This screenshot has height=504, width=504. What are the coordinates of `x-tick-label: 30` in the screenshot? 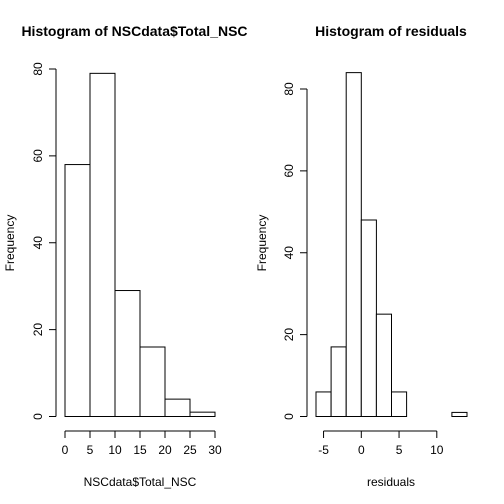 It's located at (215, 450).